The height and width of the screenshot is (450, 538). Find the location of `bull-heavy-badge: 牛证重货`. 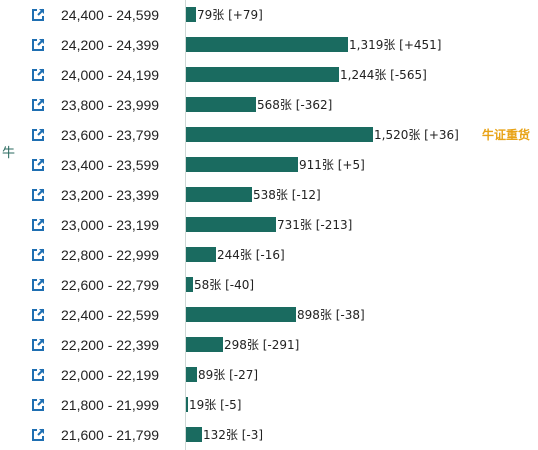

bull-heavy-badge: 牛证重货 is located at coordinates (506, 135).